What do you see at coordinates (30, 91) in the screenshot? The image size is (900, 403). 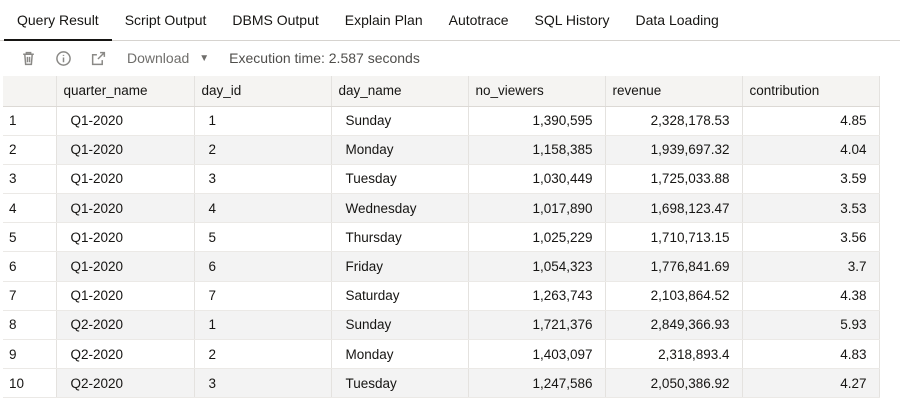 I see `row-number-header` at bounding box center [30, 91].